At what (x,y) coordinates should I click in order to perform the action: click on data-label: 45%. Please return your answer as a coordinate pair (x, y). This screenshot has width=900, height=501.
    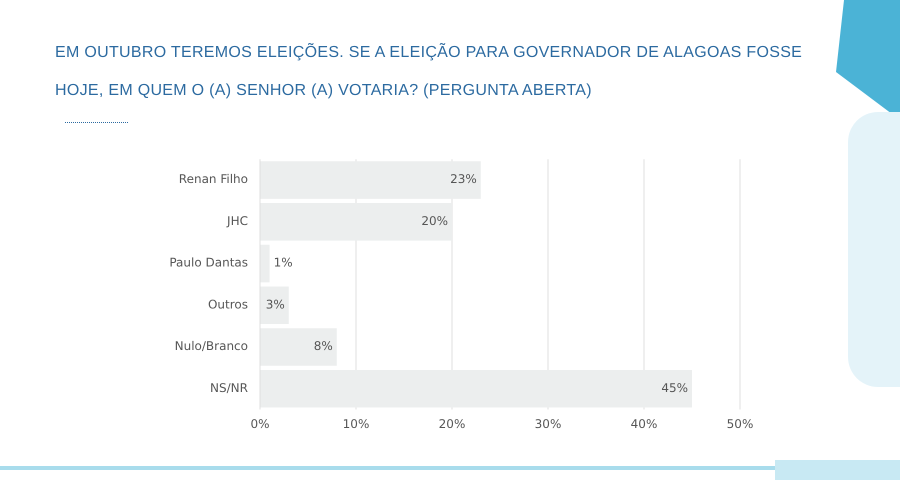
    Looking at the image, I should click on (674, 387).